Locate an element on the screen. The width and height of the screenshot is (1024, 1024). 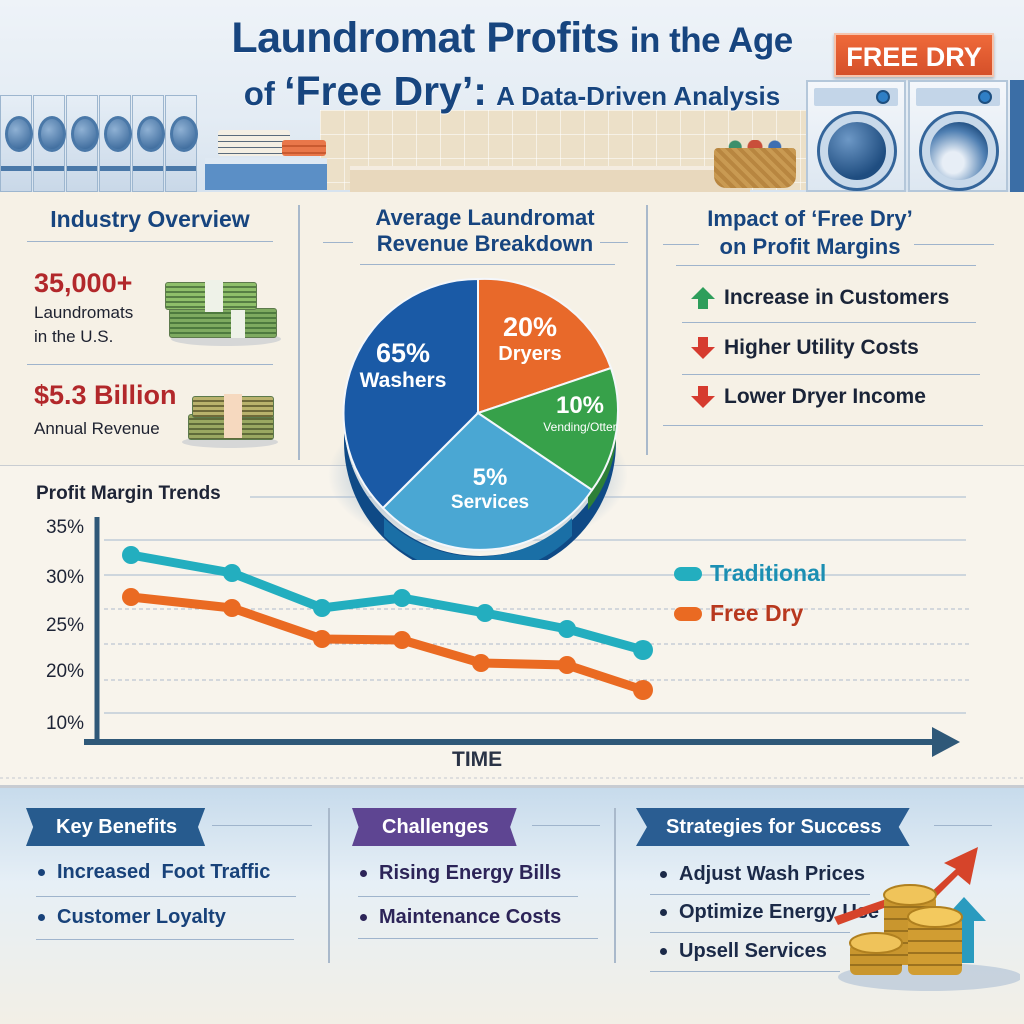
pie-label-dryers: 20% Dryers is located at coordinates (530, 339).